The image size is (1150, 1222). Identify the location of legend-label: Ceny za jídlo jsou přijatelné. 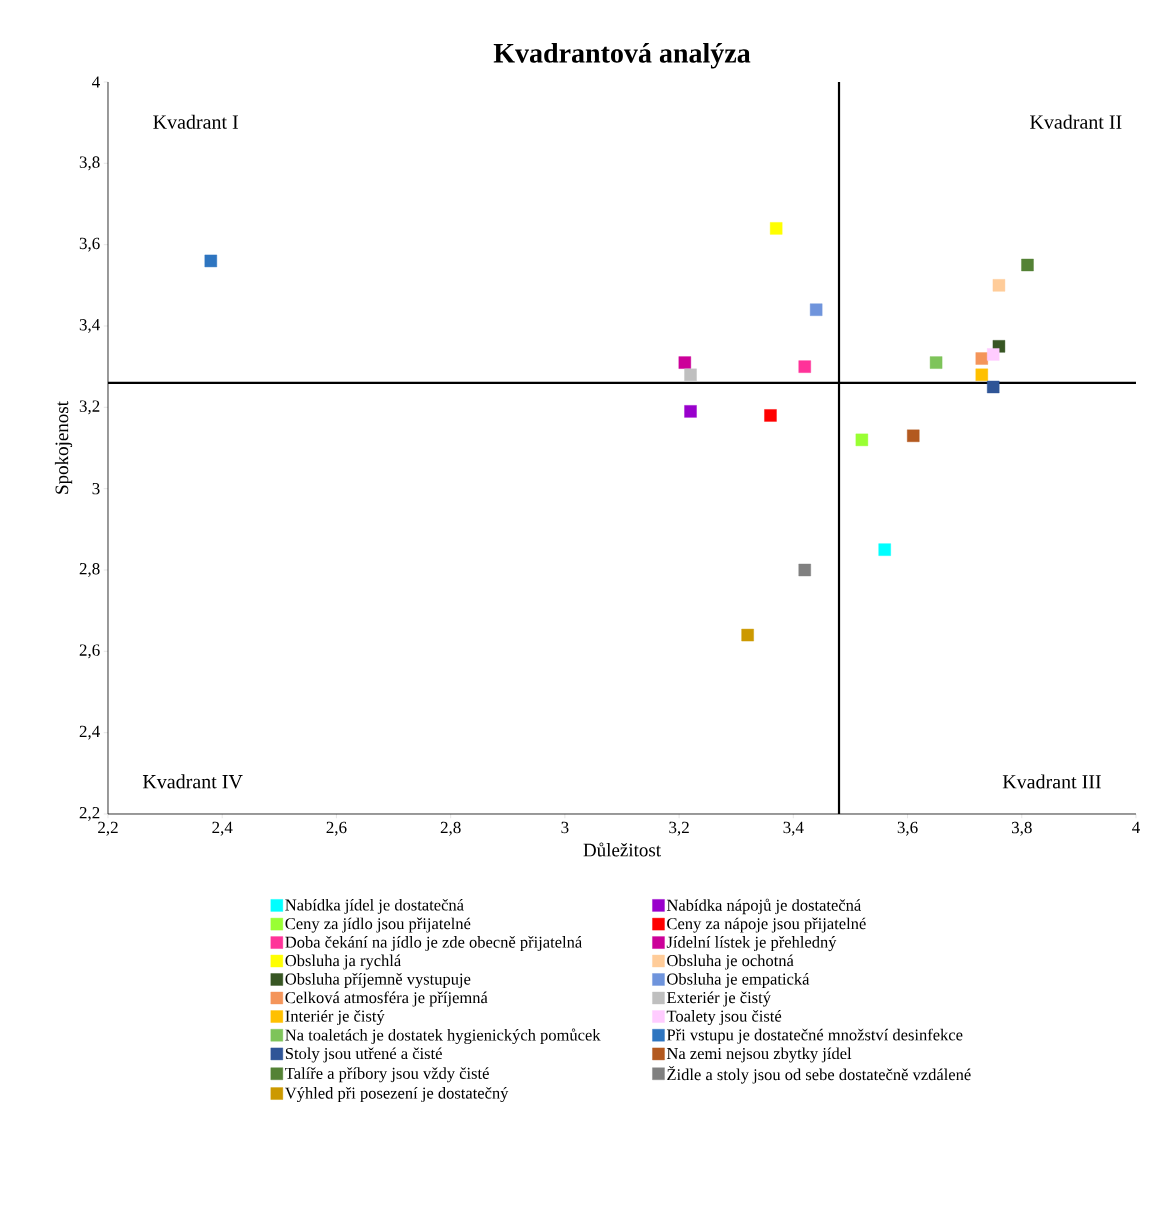
(378, 925).